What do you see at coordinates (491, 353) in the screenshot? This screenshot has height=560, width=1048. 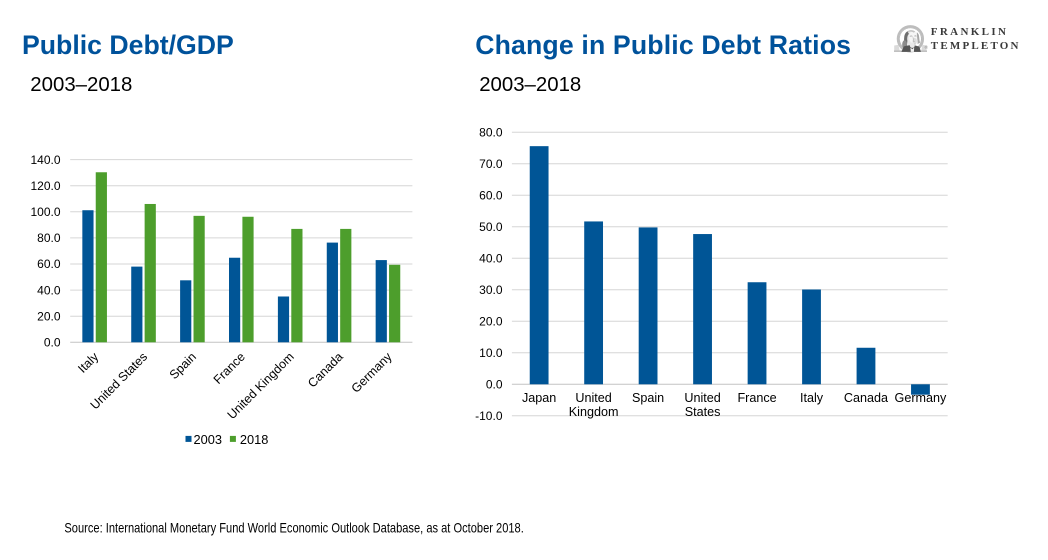 I see `svg-text: 10.0` at bounding box center [491, 353].